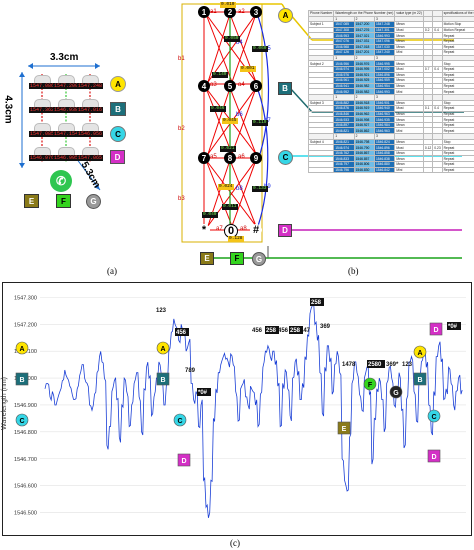 The width and height of the screenshot is (474, 550). What do you see at coordinates (390, 114) in the screenshot?
I see `table-row: 1546.846 1546.962 1546.963 Mean Repeat` at bounding box center [390, 114].